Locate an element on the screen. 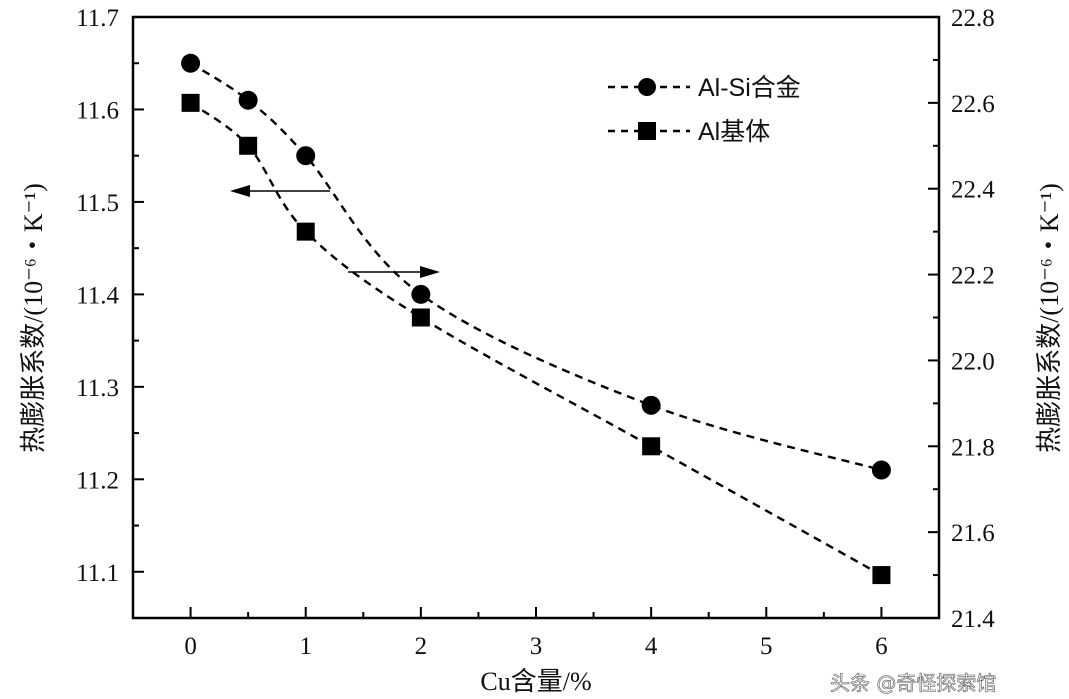  x-axis-title: Cu含量/% is located at coordinates (535, 681).